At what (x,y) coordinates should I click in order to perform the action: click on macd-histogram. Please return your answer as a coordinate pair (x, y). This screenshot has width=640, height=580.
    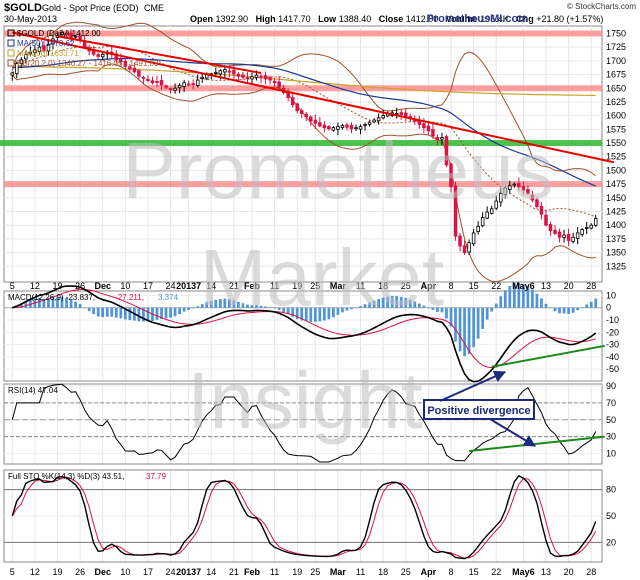
    Looking at the image, I should click on (304, 319).